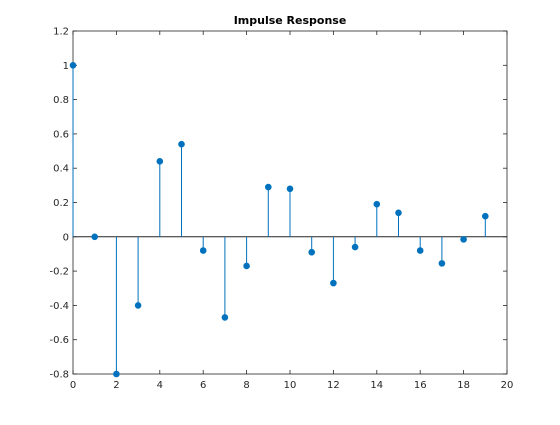 The width and height of the screenshot is (560, 425). I want to click on x-tick-label: 14, so click(376, 385).